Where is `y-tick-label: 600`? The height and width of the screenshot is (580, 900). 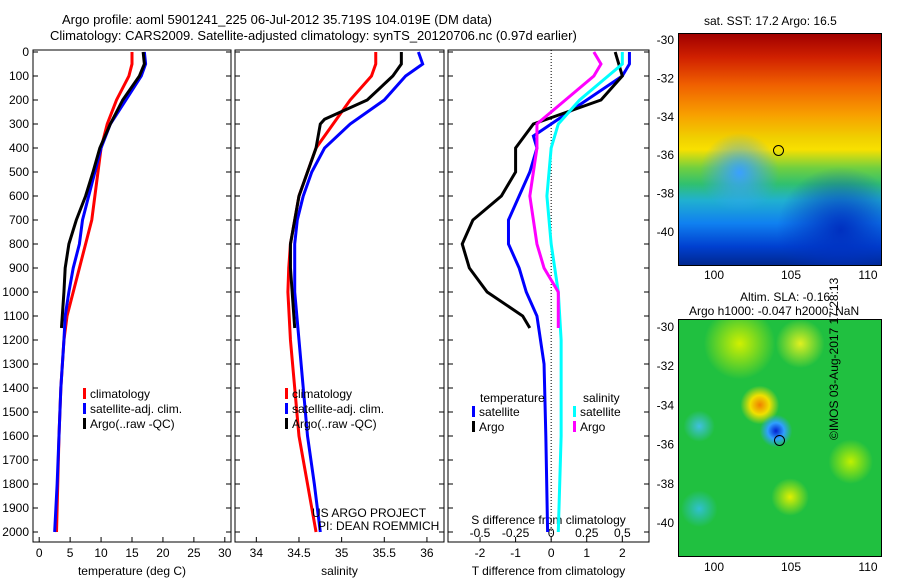 y-tick-label: 600 is located at coordinates (19, 196).